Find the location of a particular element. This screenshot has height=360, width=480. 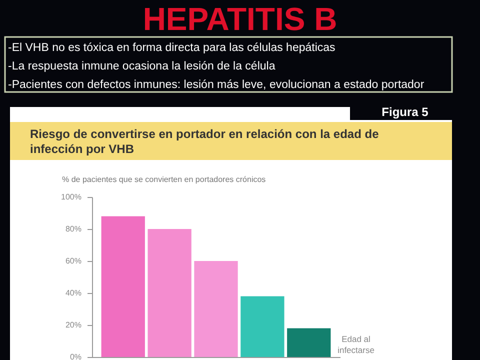

y-tick-label: 0% is located at coordinates (76, 356).